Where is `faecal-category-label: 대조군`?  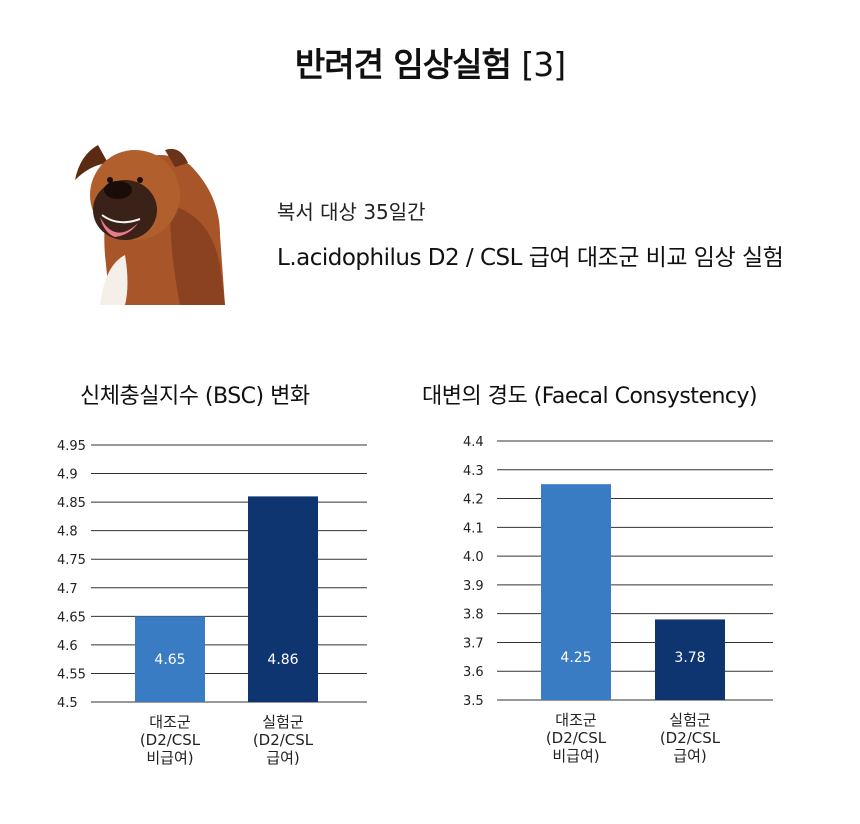 faecal-category-label: 대조군 is located at coordinates (576, 720).